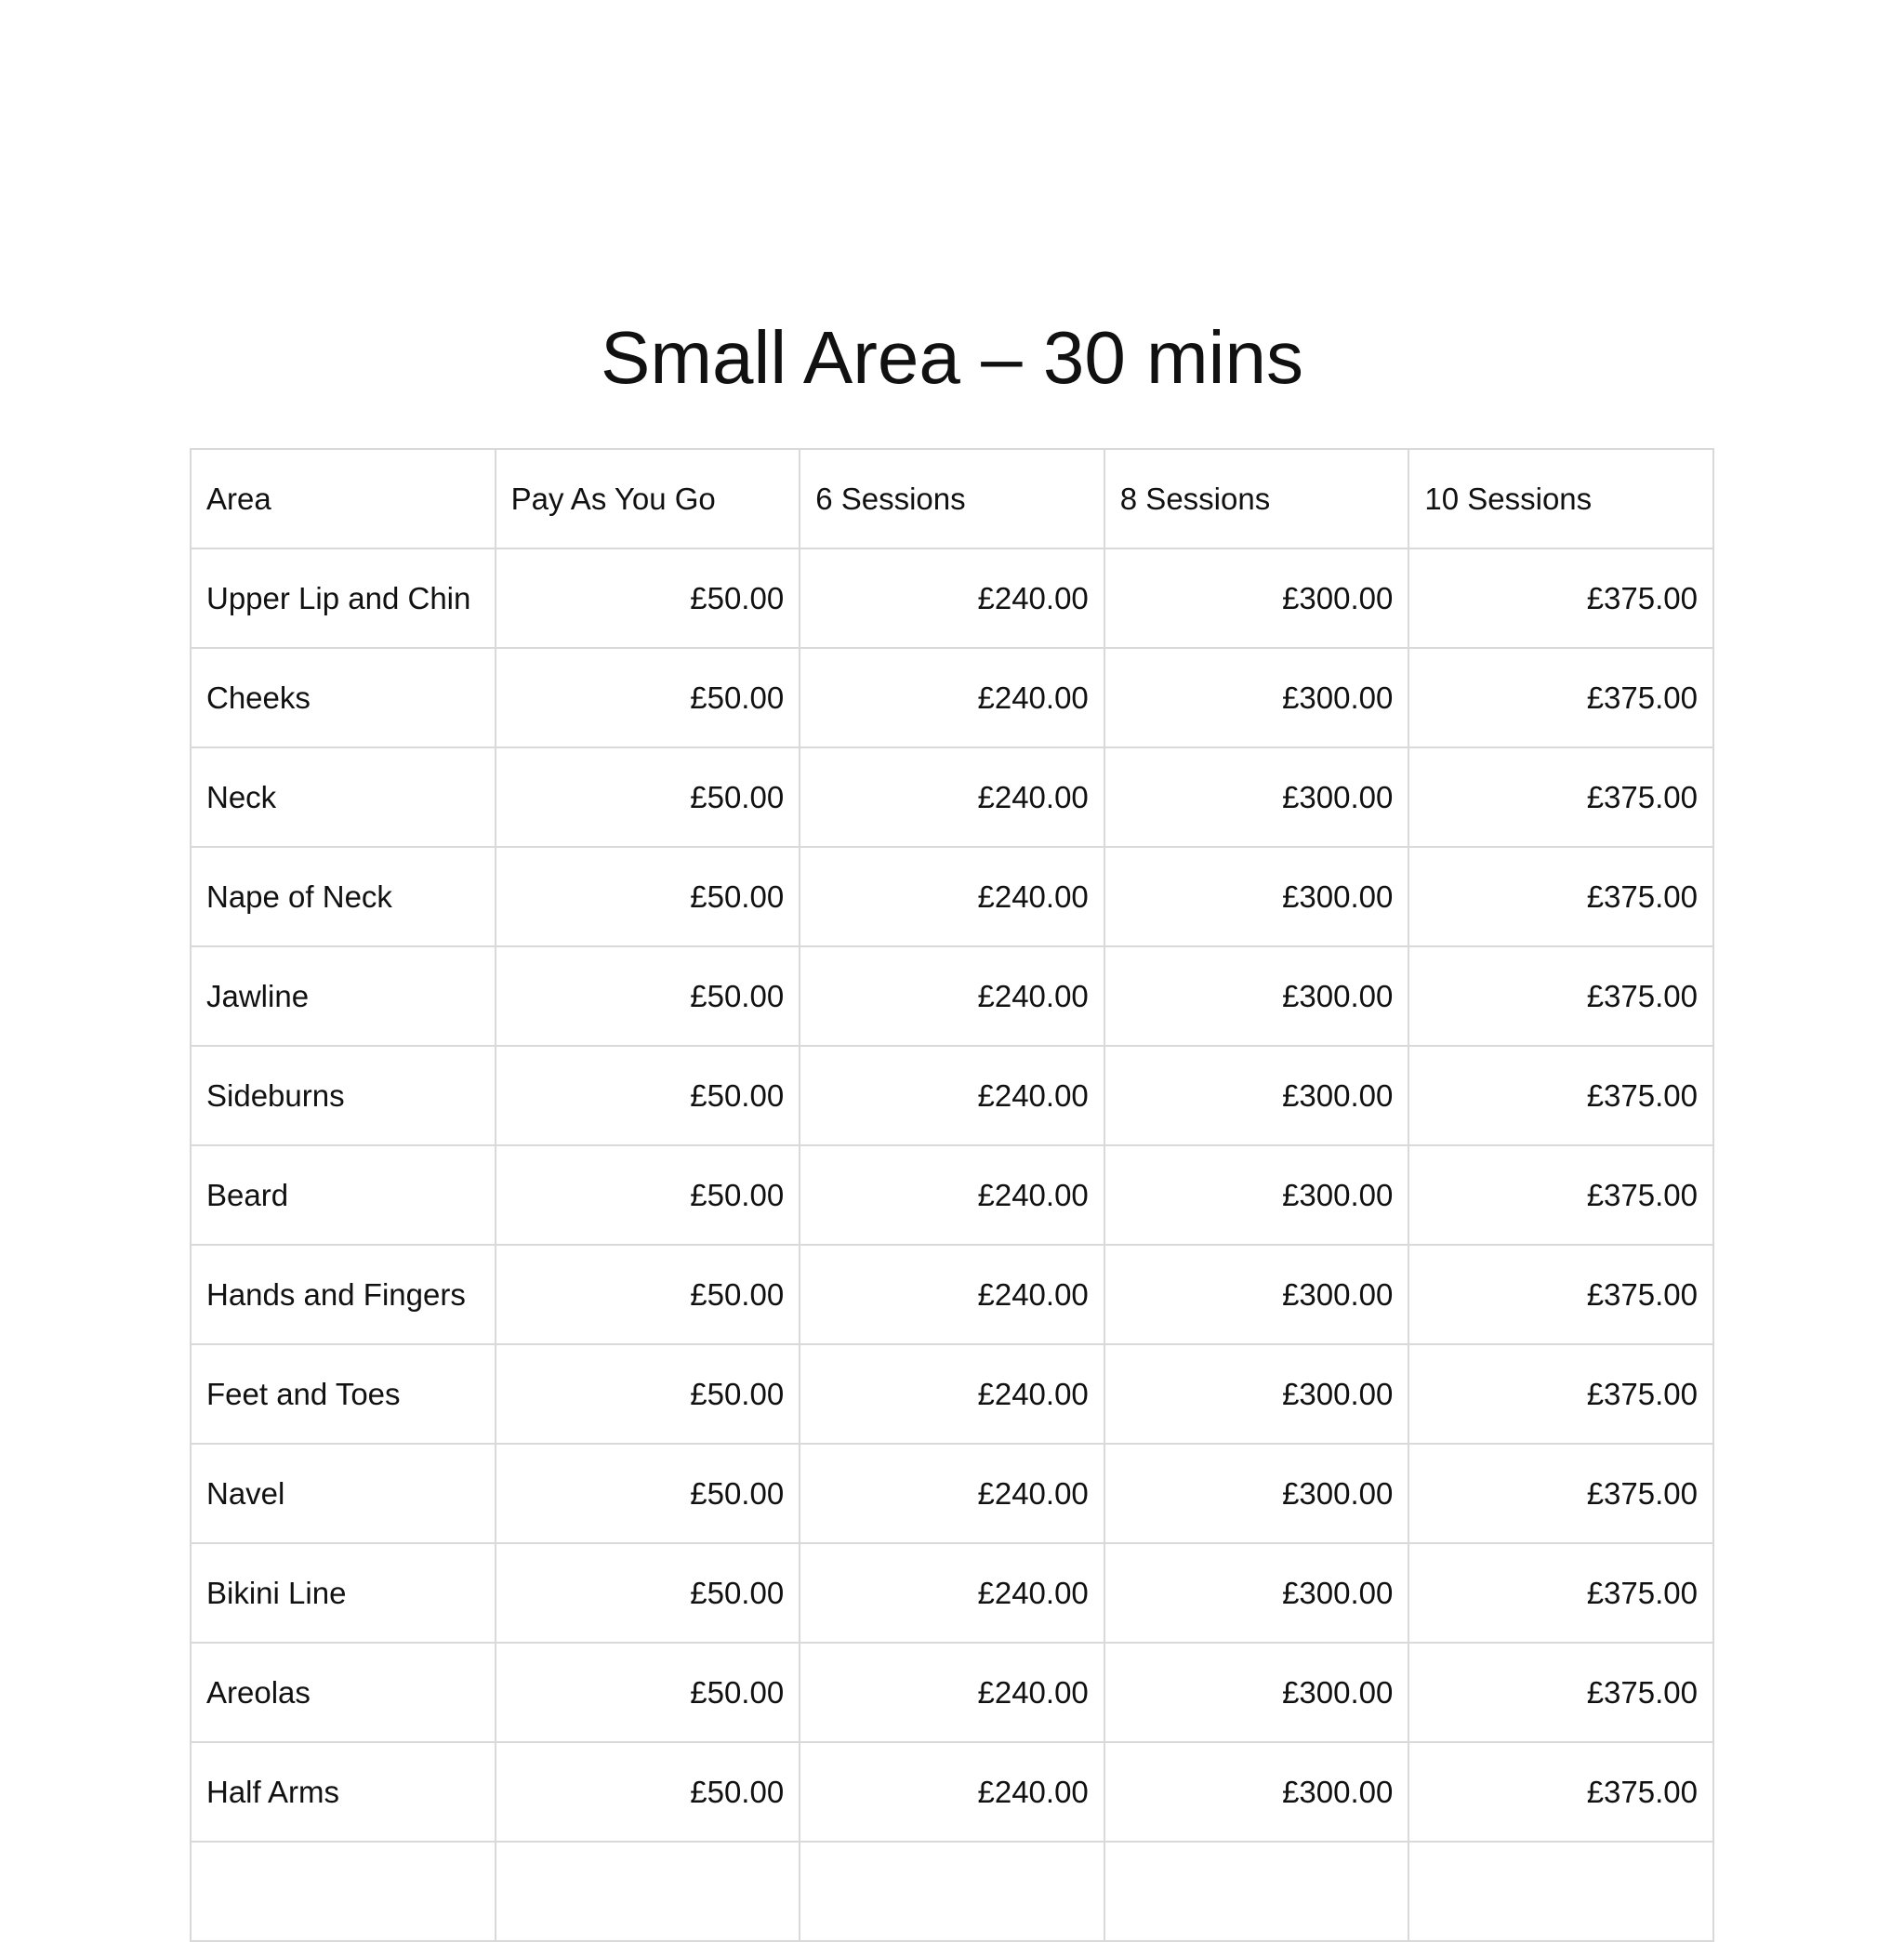 This screenshot has height=1942, width=1904. I want to click on table-row: Sideburns £50.00 £240.00 £300.00 £375.00, so click(952, 1095).